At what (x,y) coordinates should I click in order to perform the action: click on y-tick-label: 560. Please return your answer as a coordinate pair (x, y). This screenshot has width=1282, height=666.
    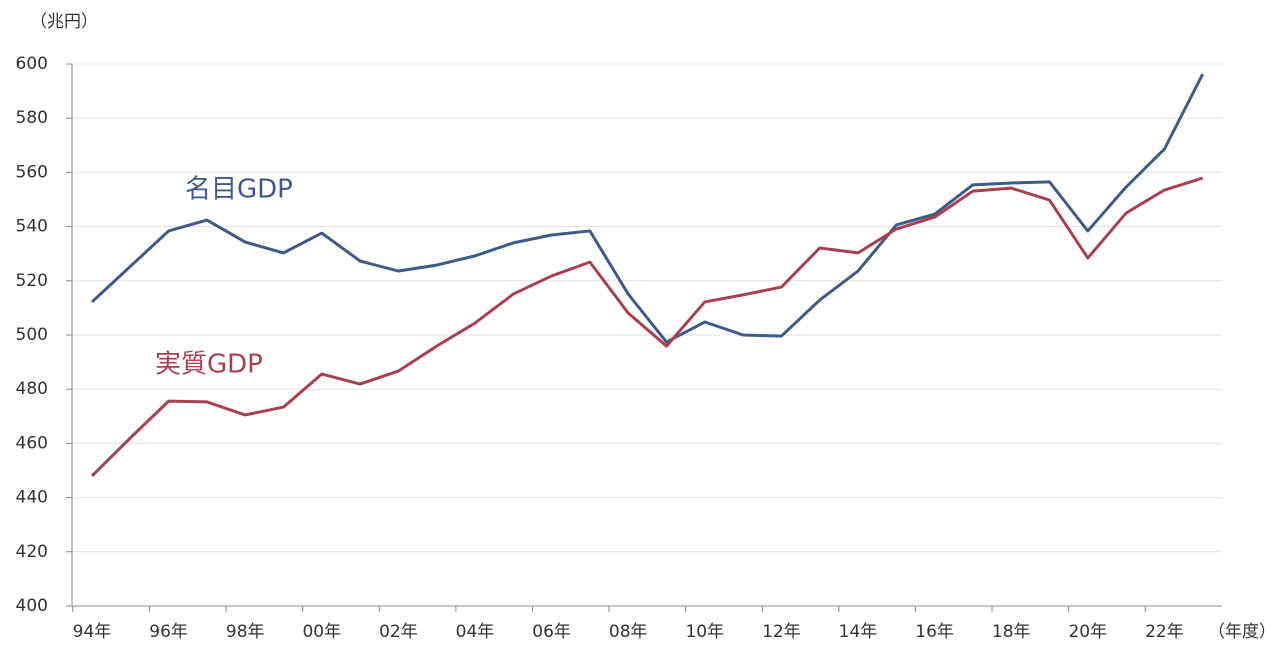
    Looking at the image, I should click on (32, 172).